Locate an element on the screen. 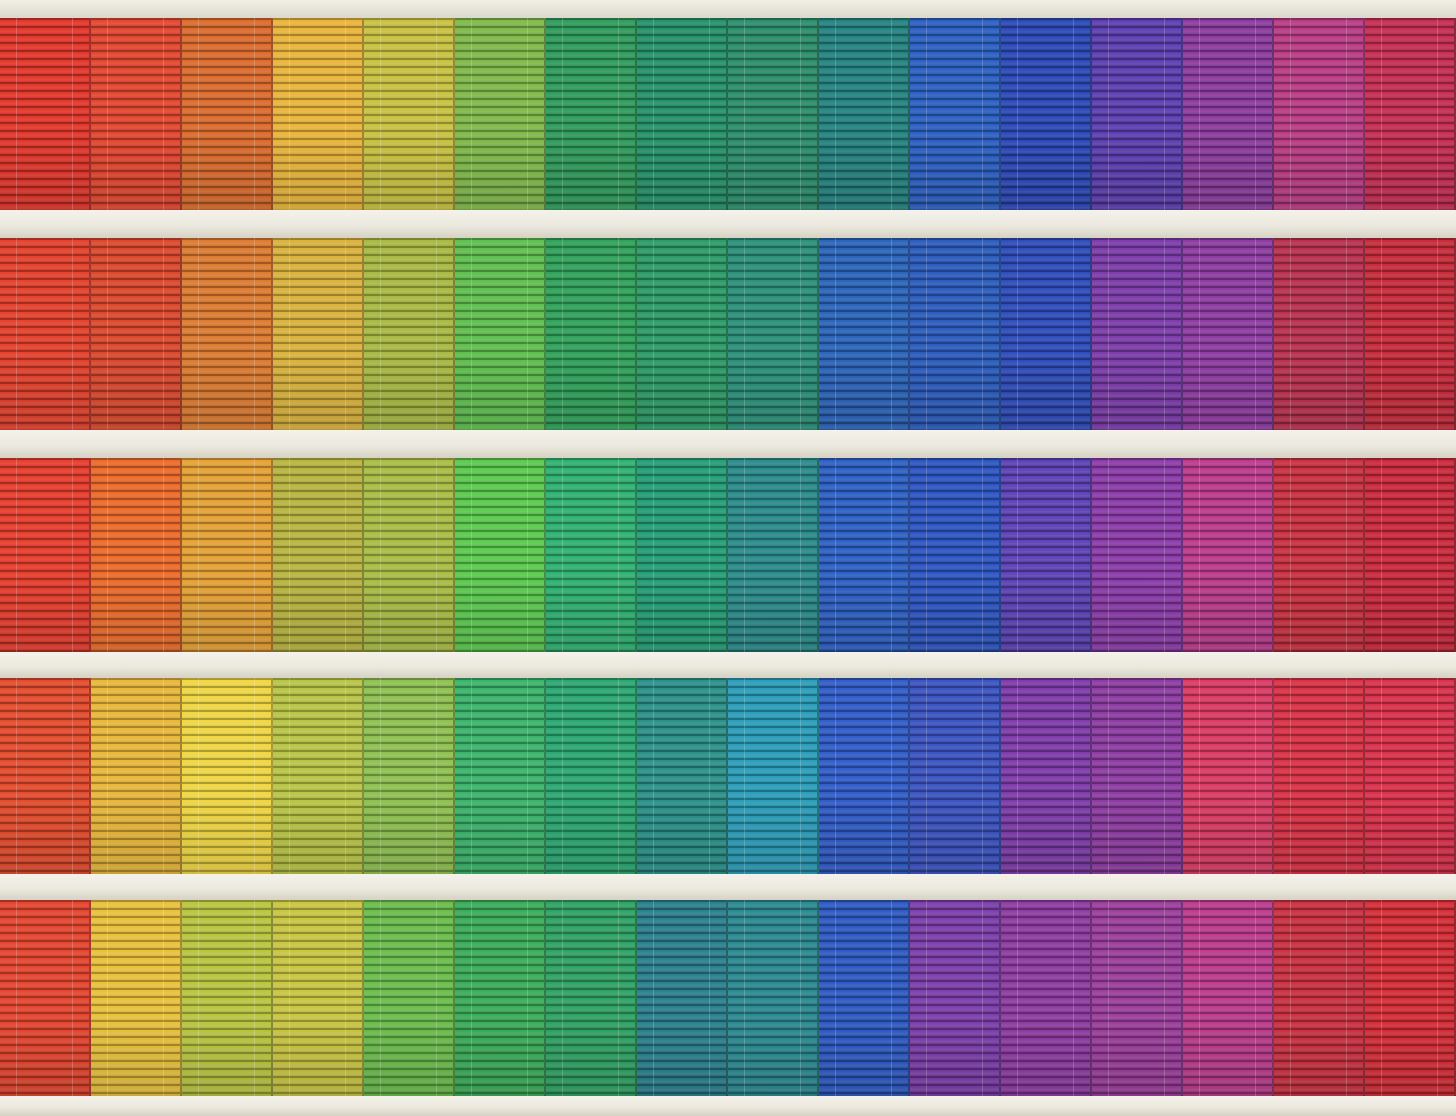 The height and width of the screenshot is (1116, 1456). roof-edge is located at coordinates (728, 9).